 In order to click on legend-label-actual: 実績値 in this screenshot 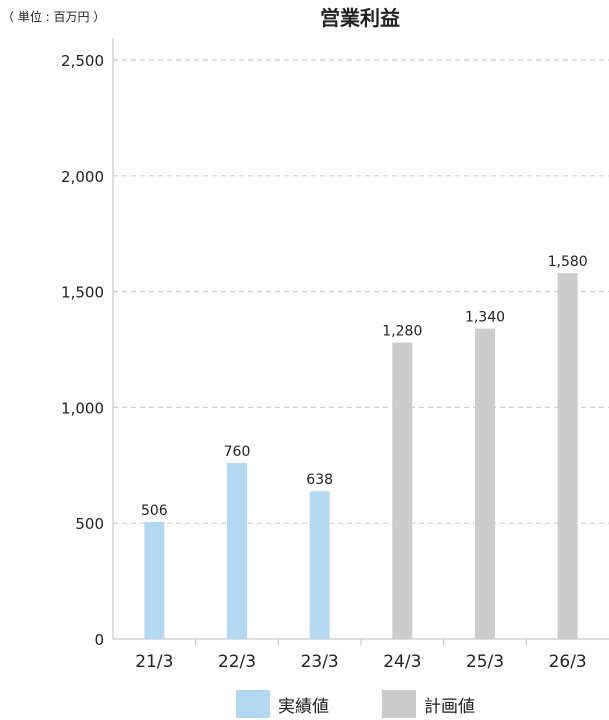, I will do `click(303, 706)`.